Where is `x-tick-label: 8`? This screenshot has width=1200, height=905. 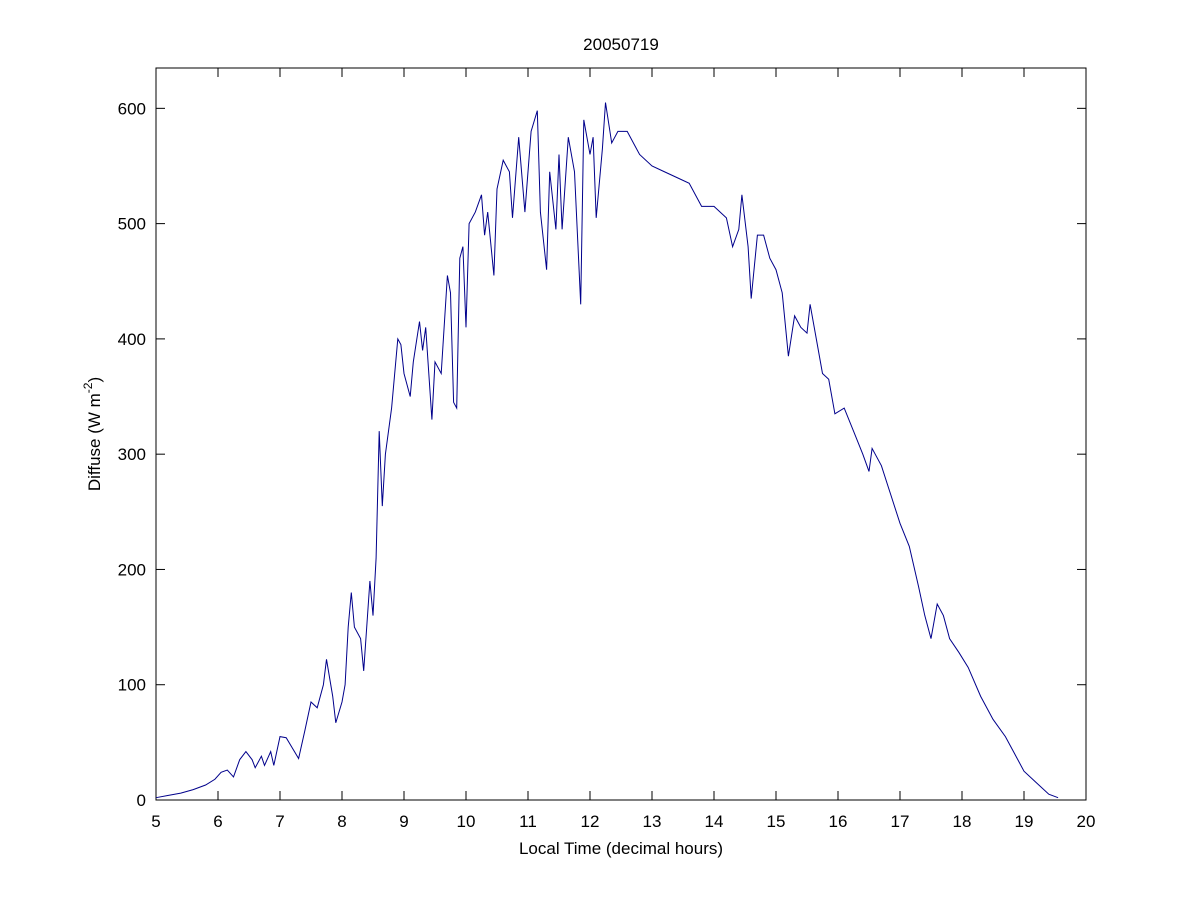
x-tick-label: 8 is located at coordinates (341, 821).